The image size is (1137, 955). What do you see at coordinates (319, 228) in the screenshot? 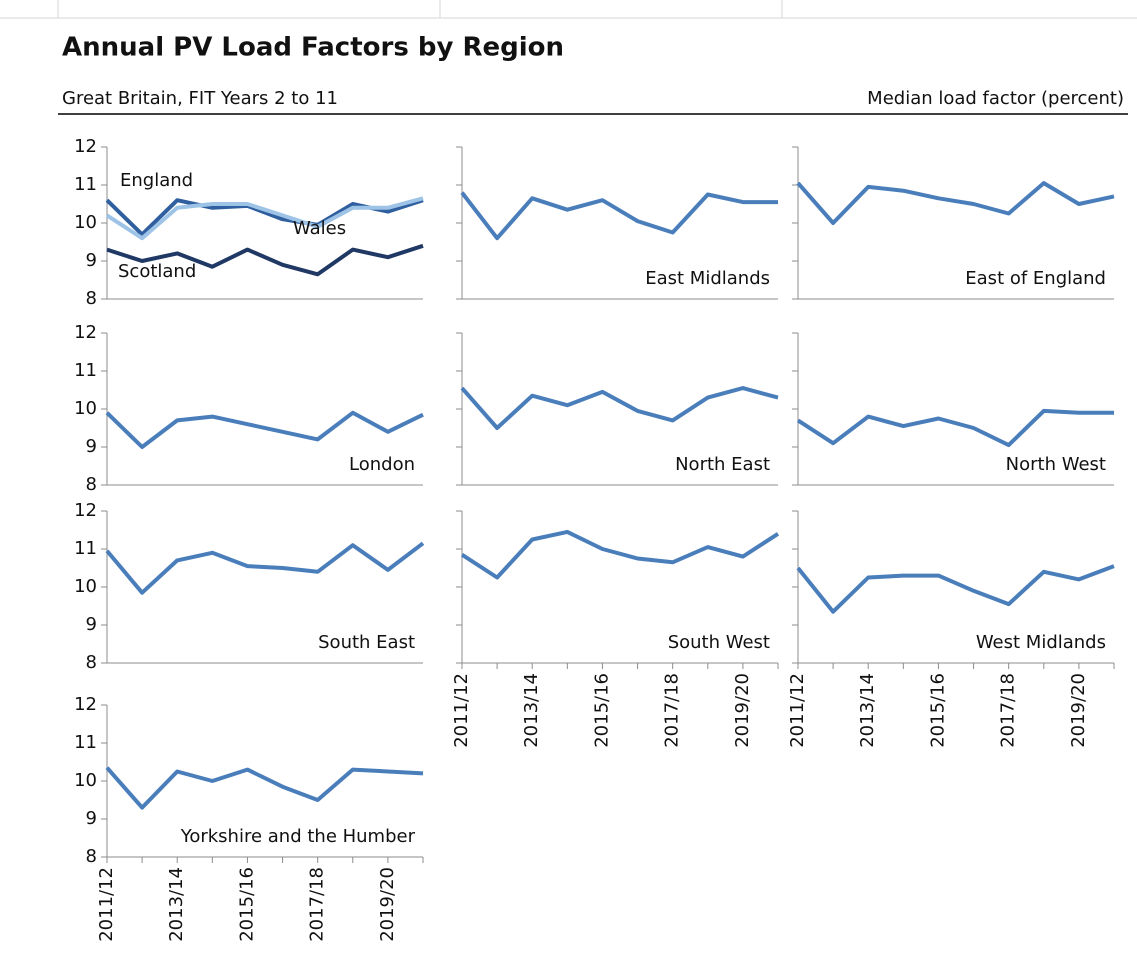
I see `series-label: Wales` at bounding box center [319, 228].